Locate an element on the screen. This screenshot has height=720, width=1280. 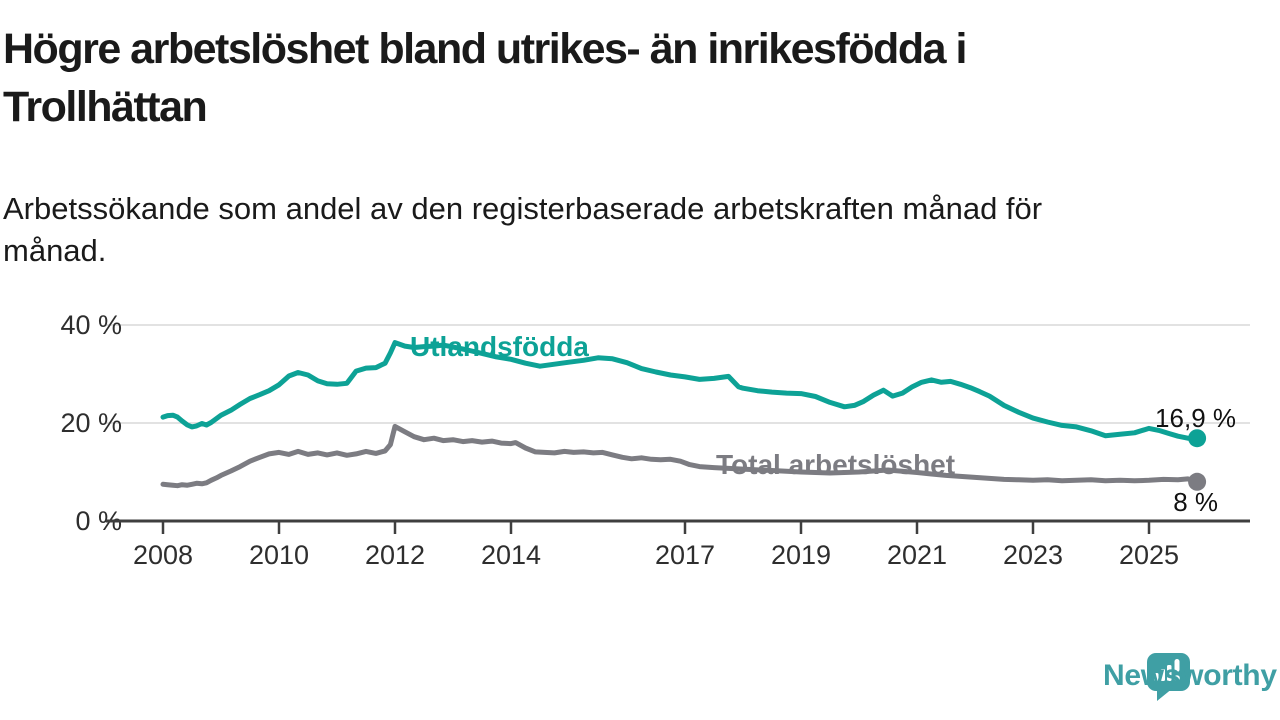
newsworthy-logo-text: Newsworthy is located at coordinates (1190, 675).